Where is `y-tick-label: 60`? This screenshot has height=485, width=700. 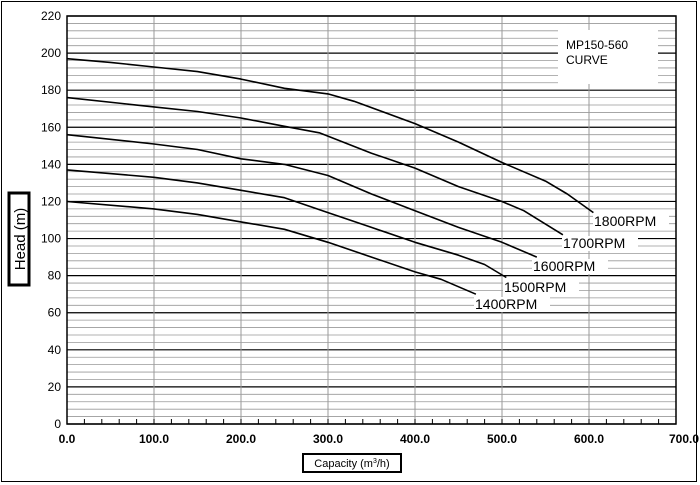 y-tick-label: 60 is located at coordinates (55, 313).